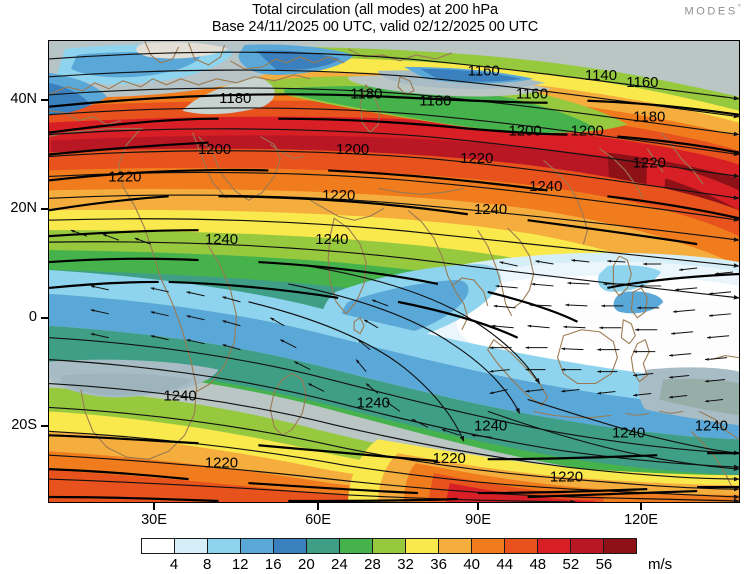 The image size is (750, 574). Describe the element at coordinates (405, 564) in the screenshot. I see `colorbar-tick-32: 32` at that location.